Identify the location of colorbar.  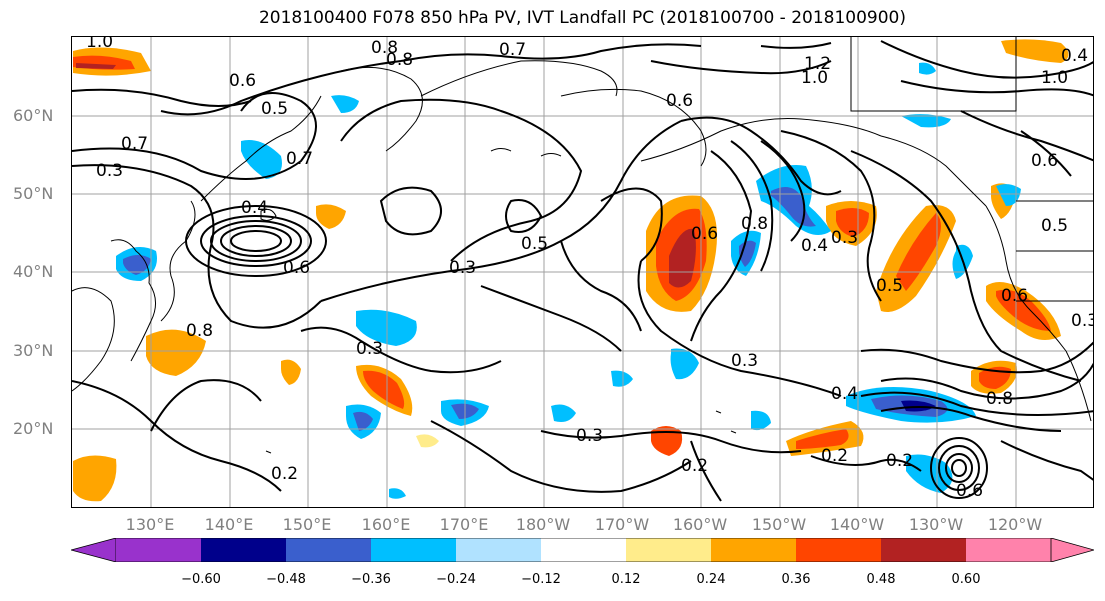
(582, 550).